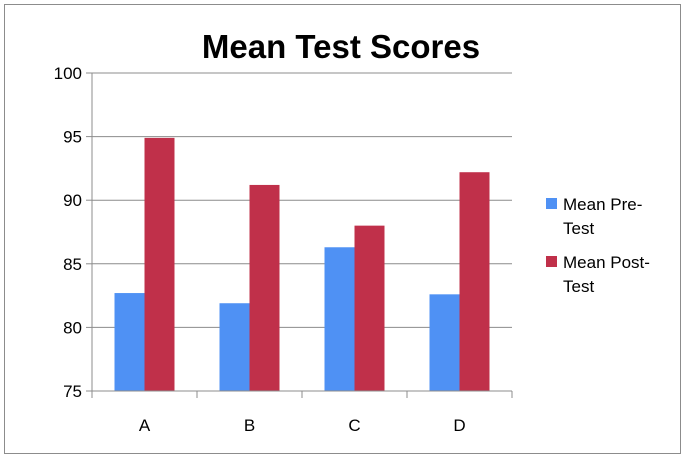 The width and height of the screenshot is (687, 460). Describe the element at coordinates (234, 347) in the screenshot. I see `bar-pre-test-b` at that location.